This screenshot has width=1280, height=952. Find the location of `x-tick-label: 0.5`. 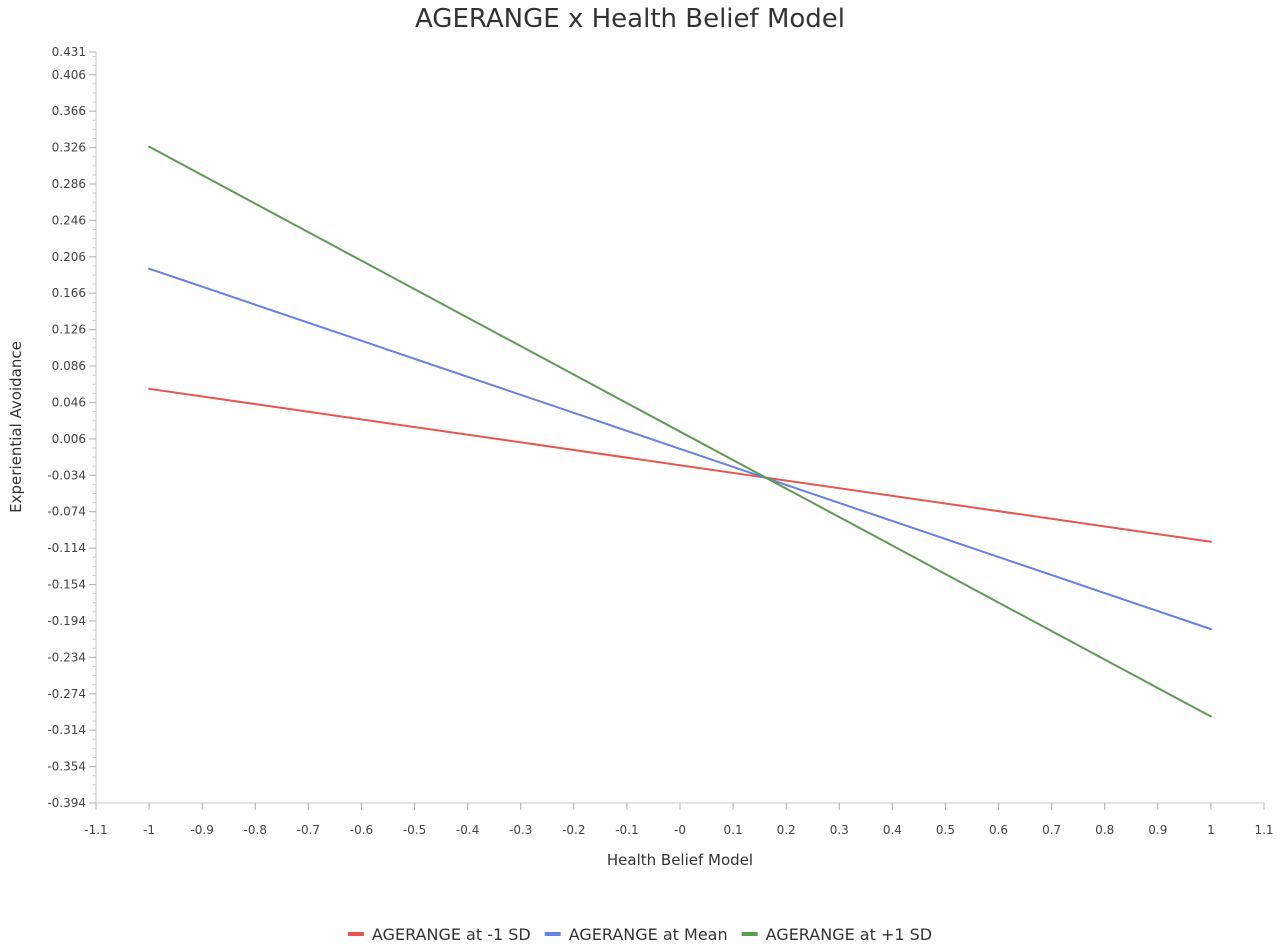

x-tick-label: 0.5 is located at coordinates (945, 830).